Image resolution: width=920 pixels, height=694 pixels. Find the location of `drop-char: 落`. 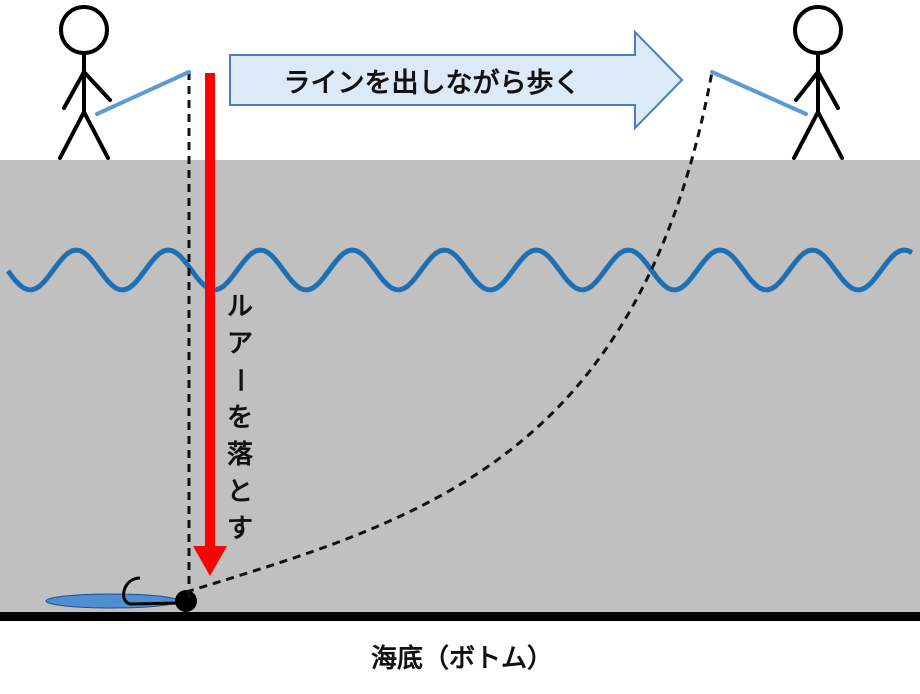

drop-char: 落 is located at coordinates (240, 455).